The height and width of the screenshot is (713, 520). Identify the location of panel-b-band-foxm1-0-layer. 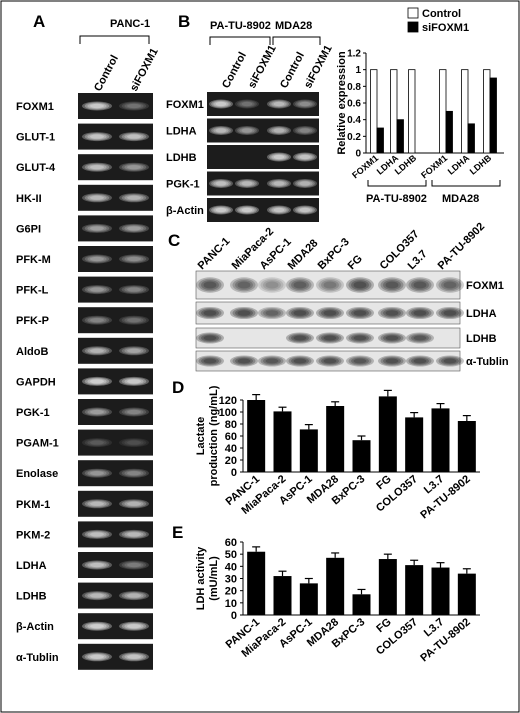
(221, 104).